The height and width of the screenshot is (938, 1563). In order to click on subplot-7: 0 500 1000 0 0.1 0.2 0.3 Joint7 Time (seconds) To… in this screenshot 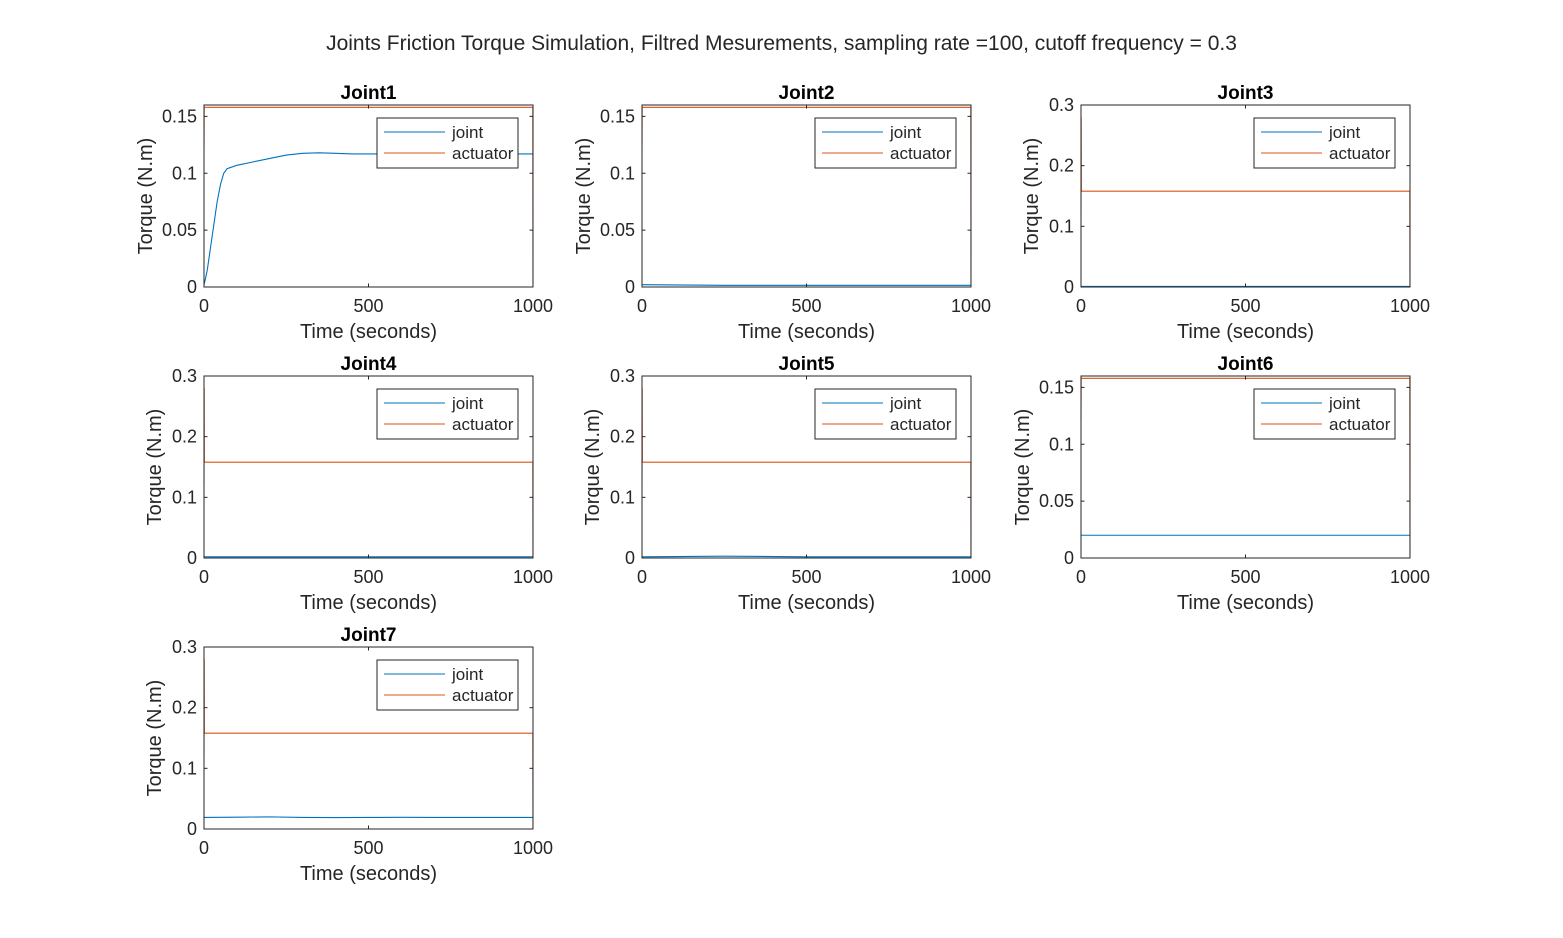, I will do `click(348, 755)`.